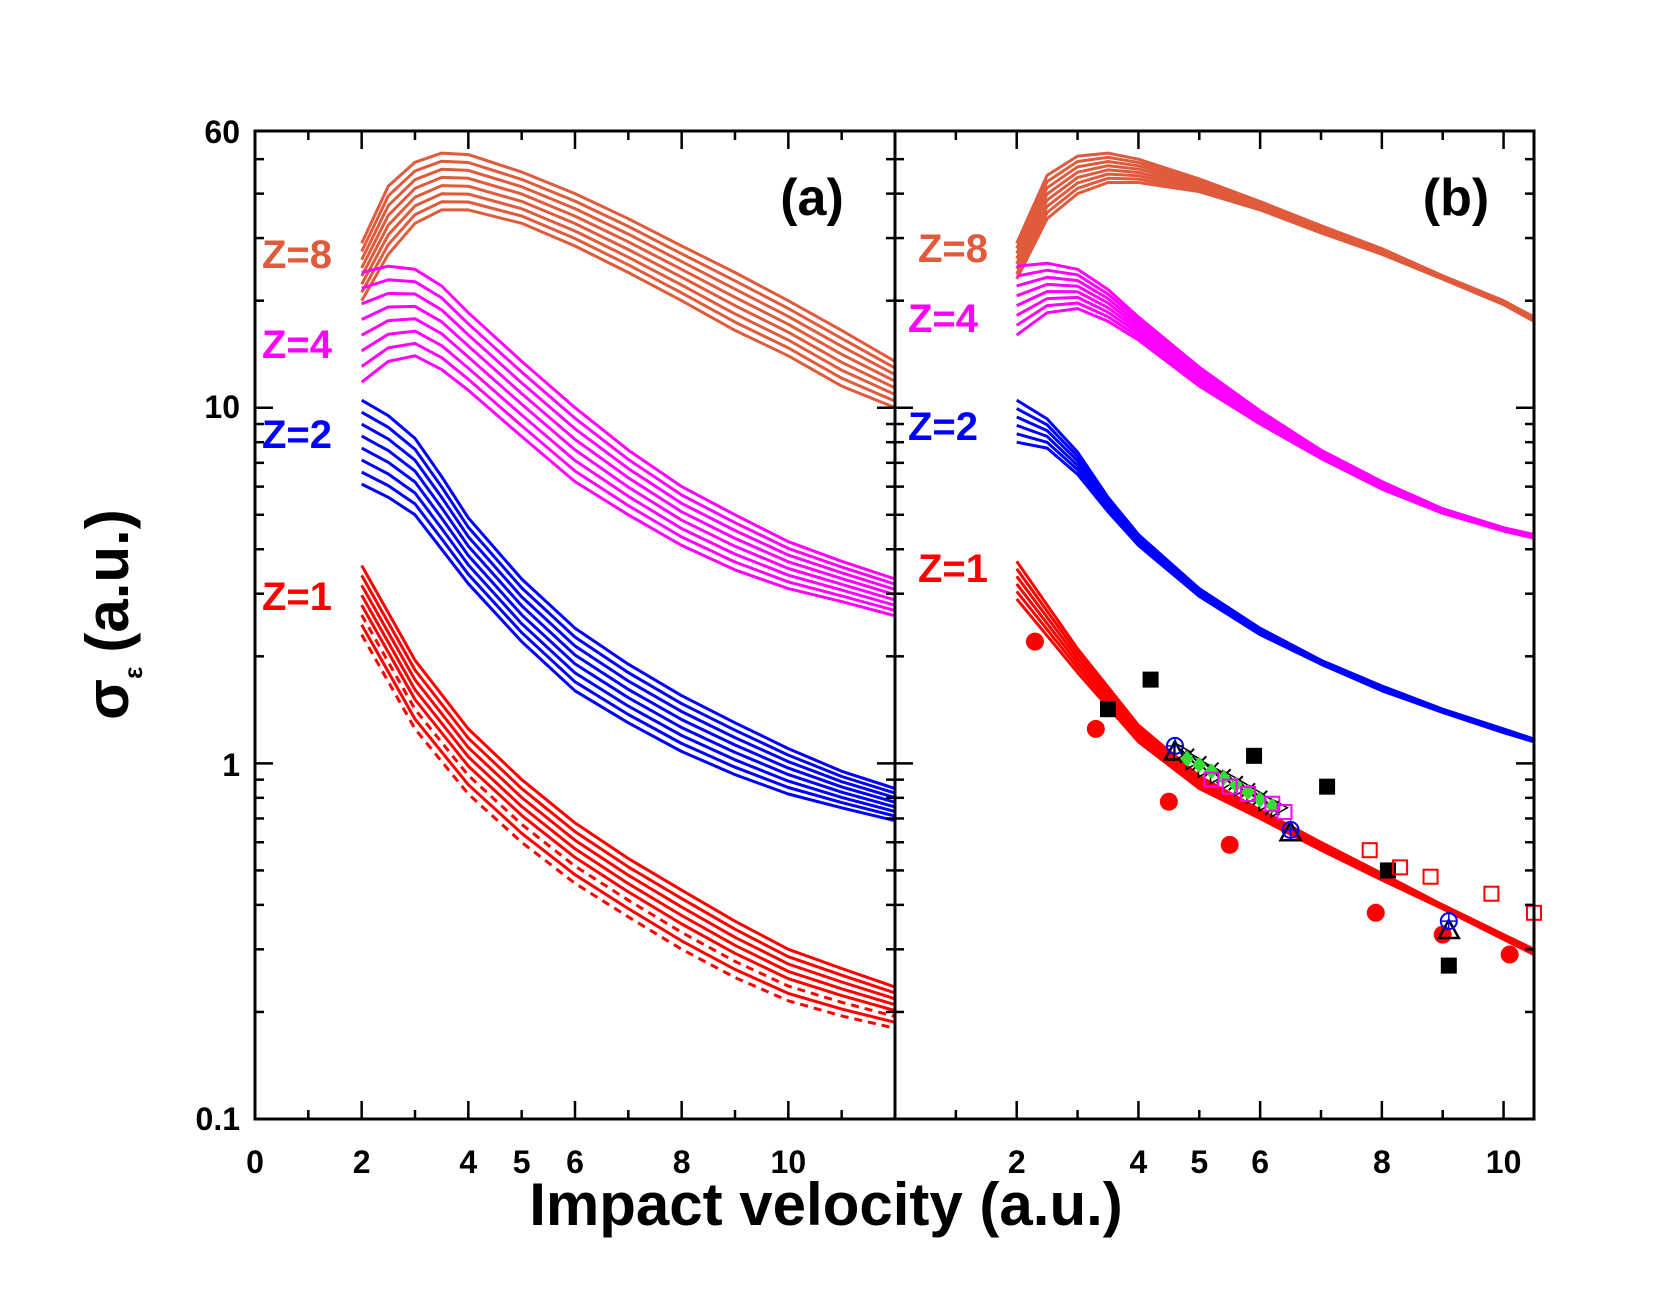 This screenshot has width=1680, height=1297. What do you see at coordinates (222, 132) in the screenshot?
I see `y-tick-label-60: 60` at bounding box center [222, 132].